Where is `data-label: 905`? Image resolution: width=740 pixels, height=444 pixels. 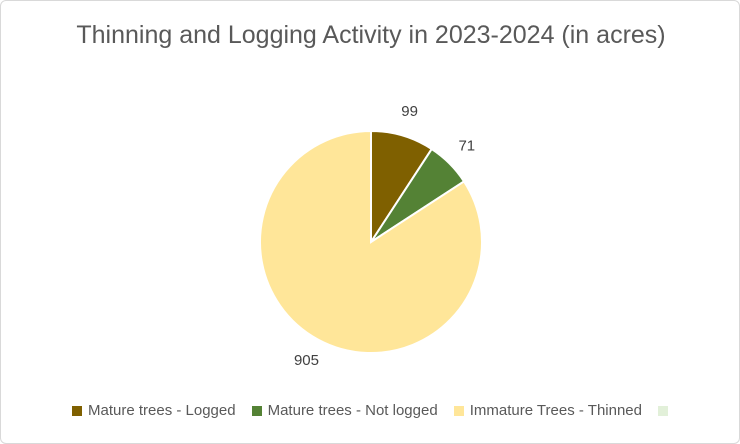
data-label: 905 is located at coordinates (306, 360).